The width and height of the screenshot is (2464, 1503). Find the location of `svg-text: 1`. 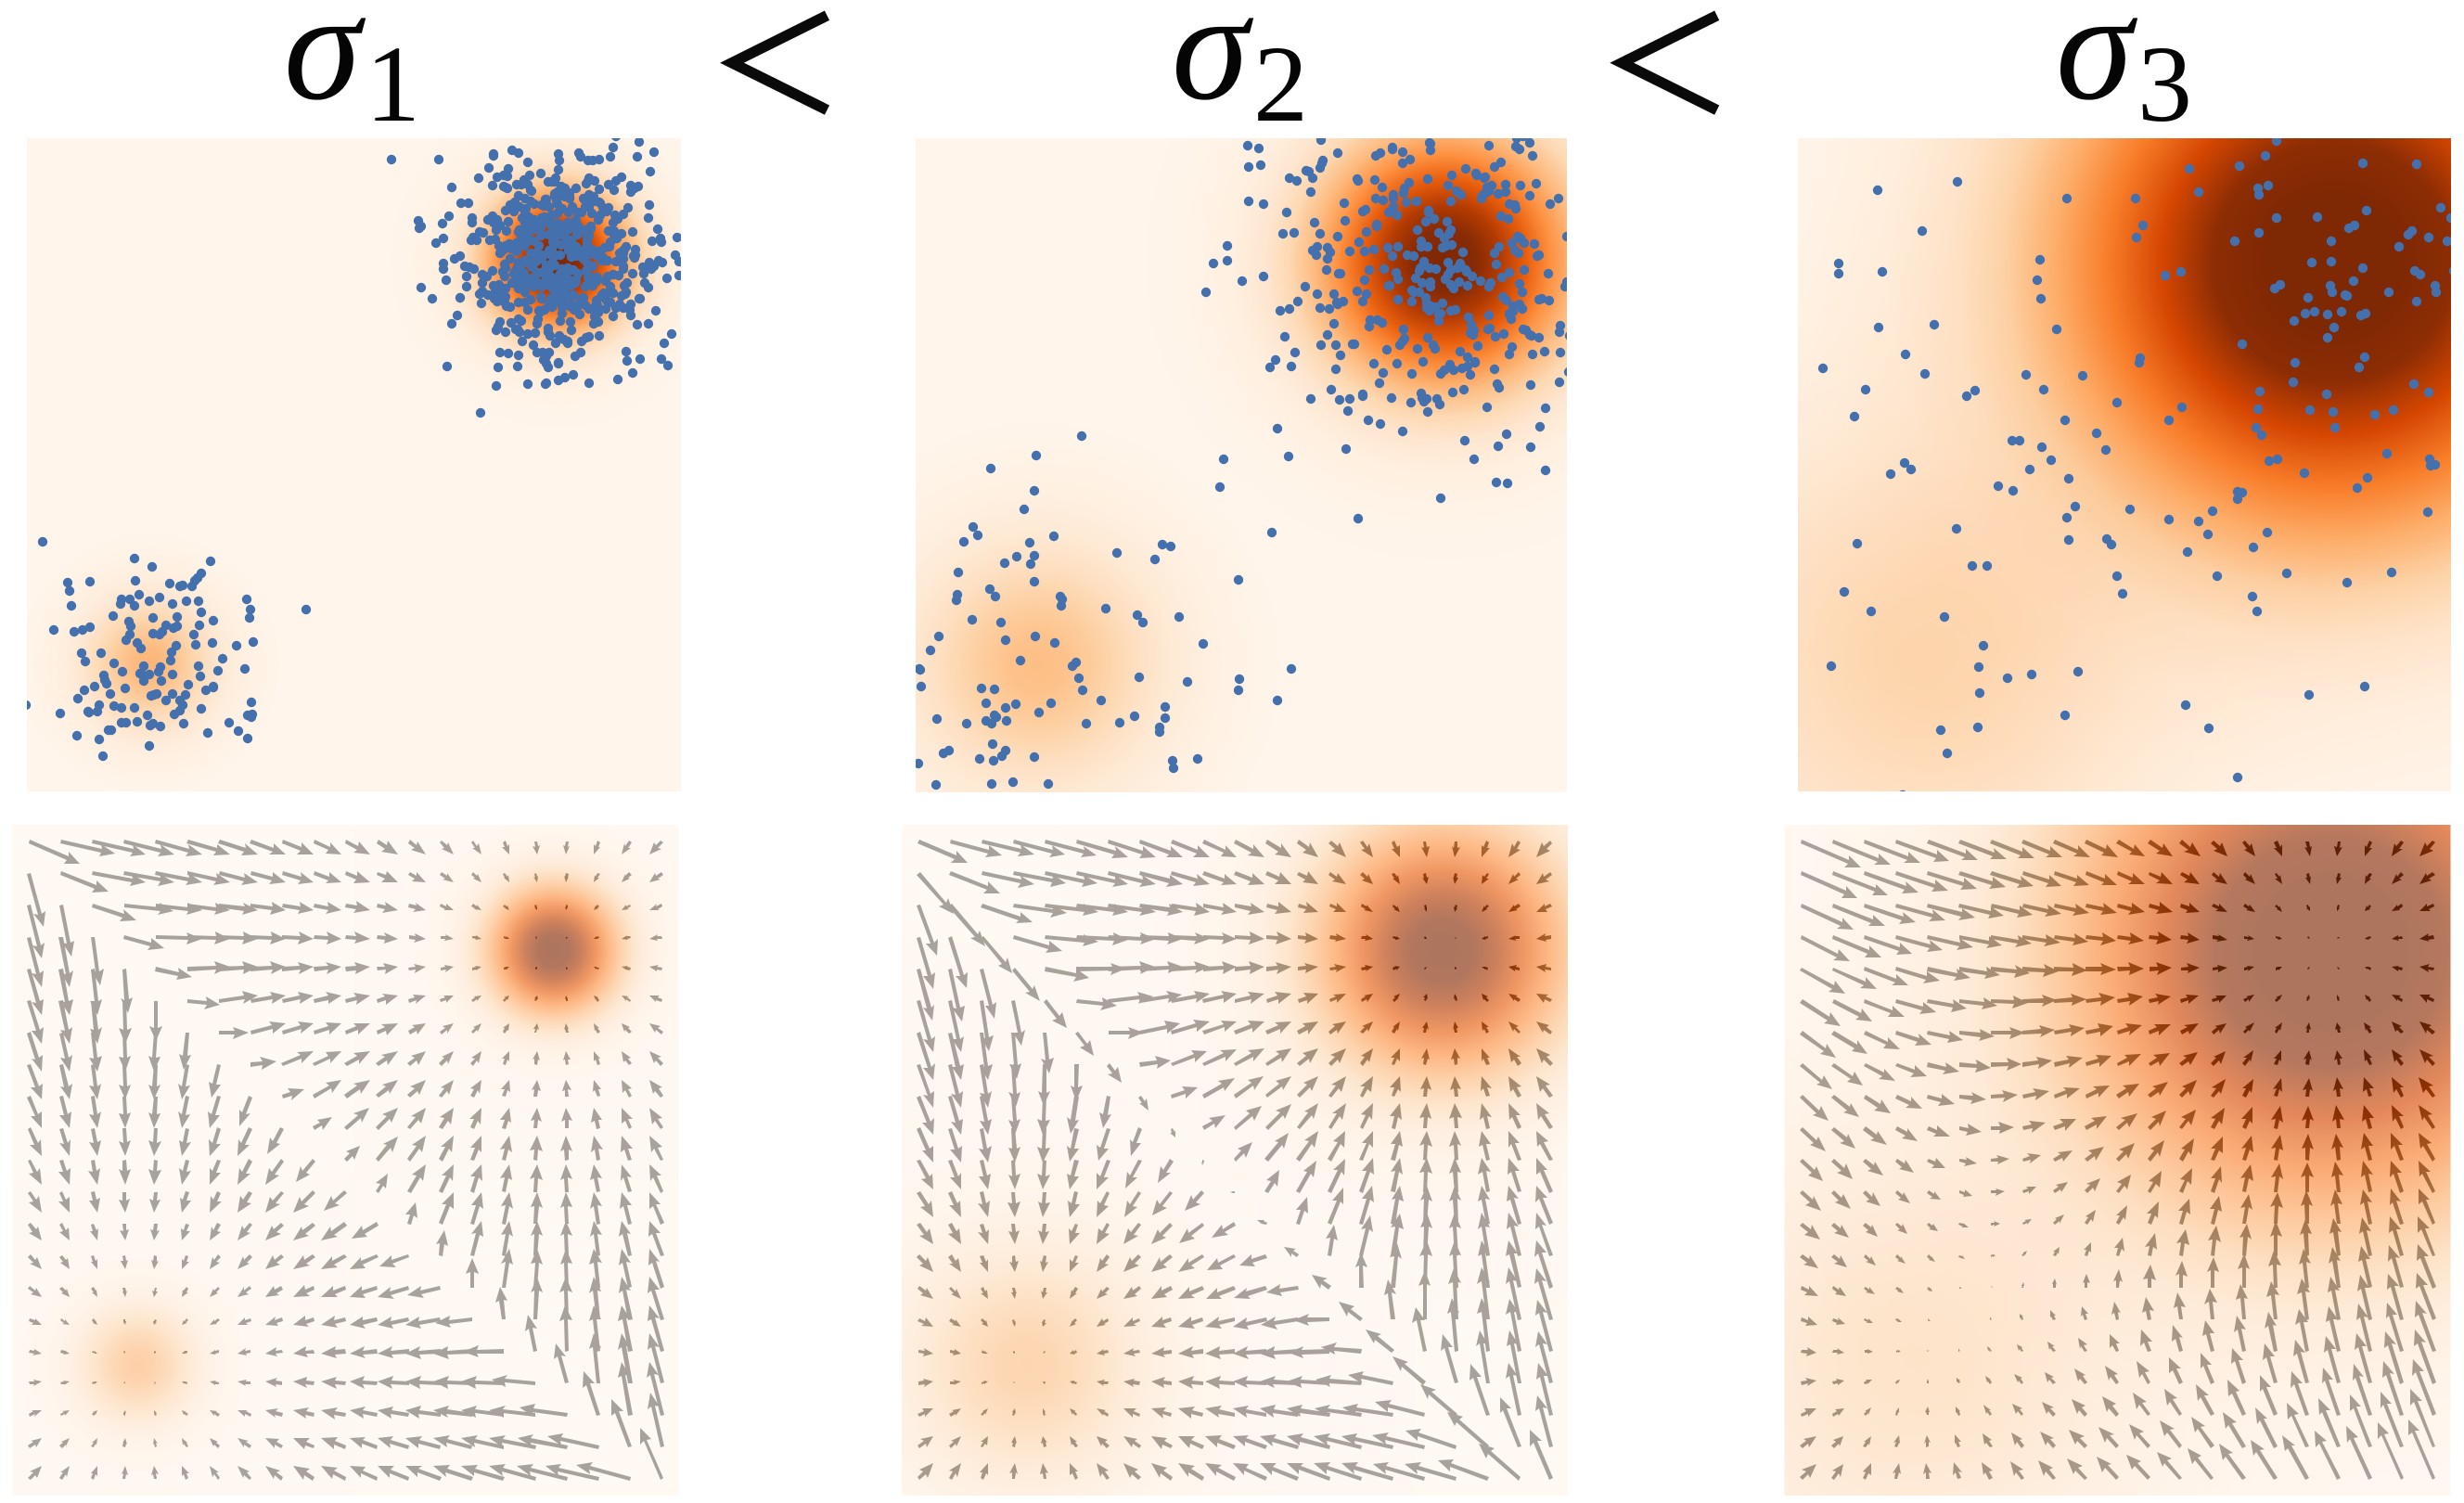

svg-text: 1 is located at coordinates (393, 84).